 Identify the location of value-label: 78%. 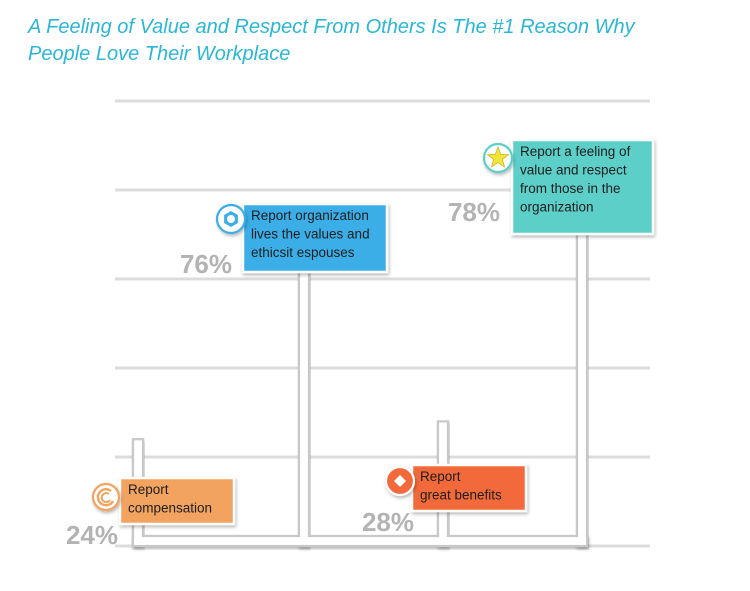
(474, 212).